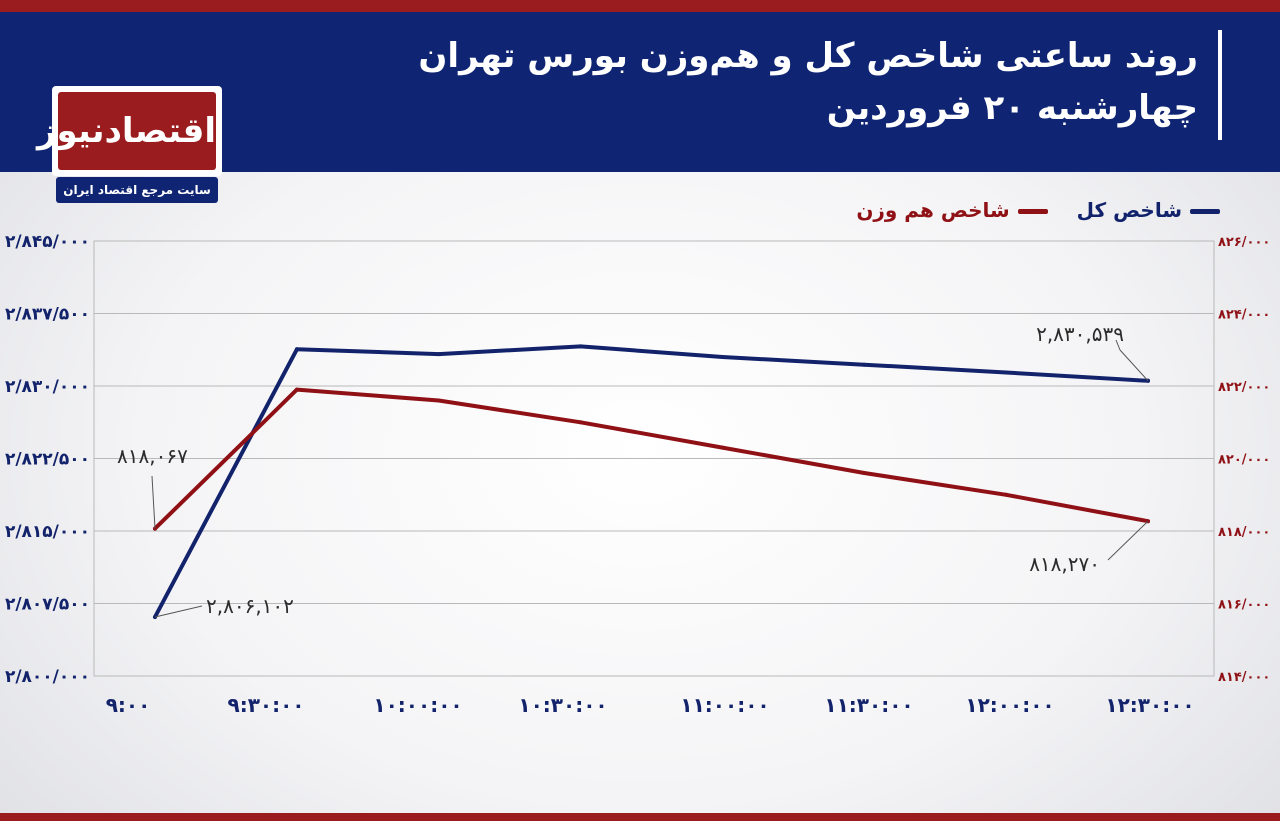 This screenshot has width=1280, height=821. Describe the element at coordinates (47, 242) in the screenshot. I see `left-axis-tick-label: ۲/۸۴۵/۰۰۰` at that location.